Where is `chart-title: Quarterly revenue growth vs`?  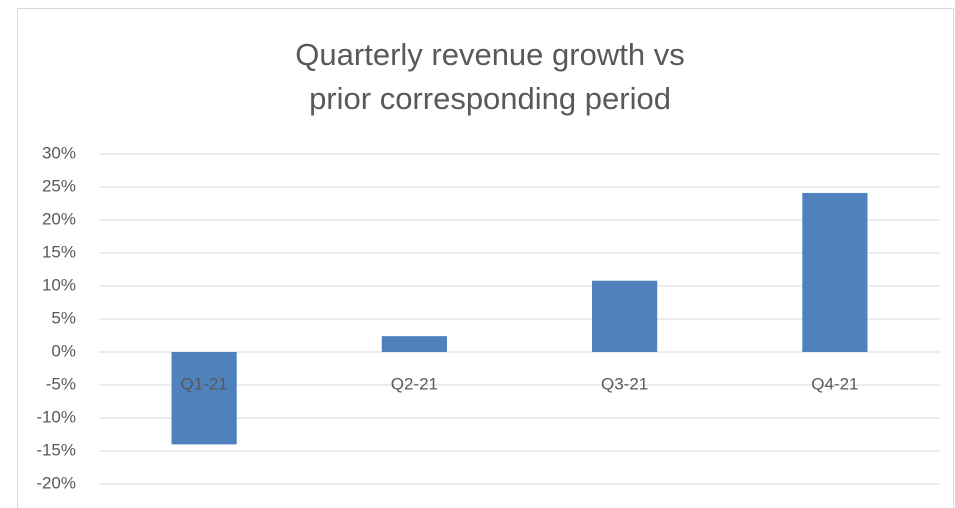 chart-title: Quarterly revenue growth vs is located at coordinates (489, 54).